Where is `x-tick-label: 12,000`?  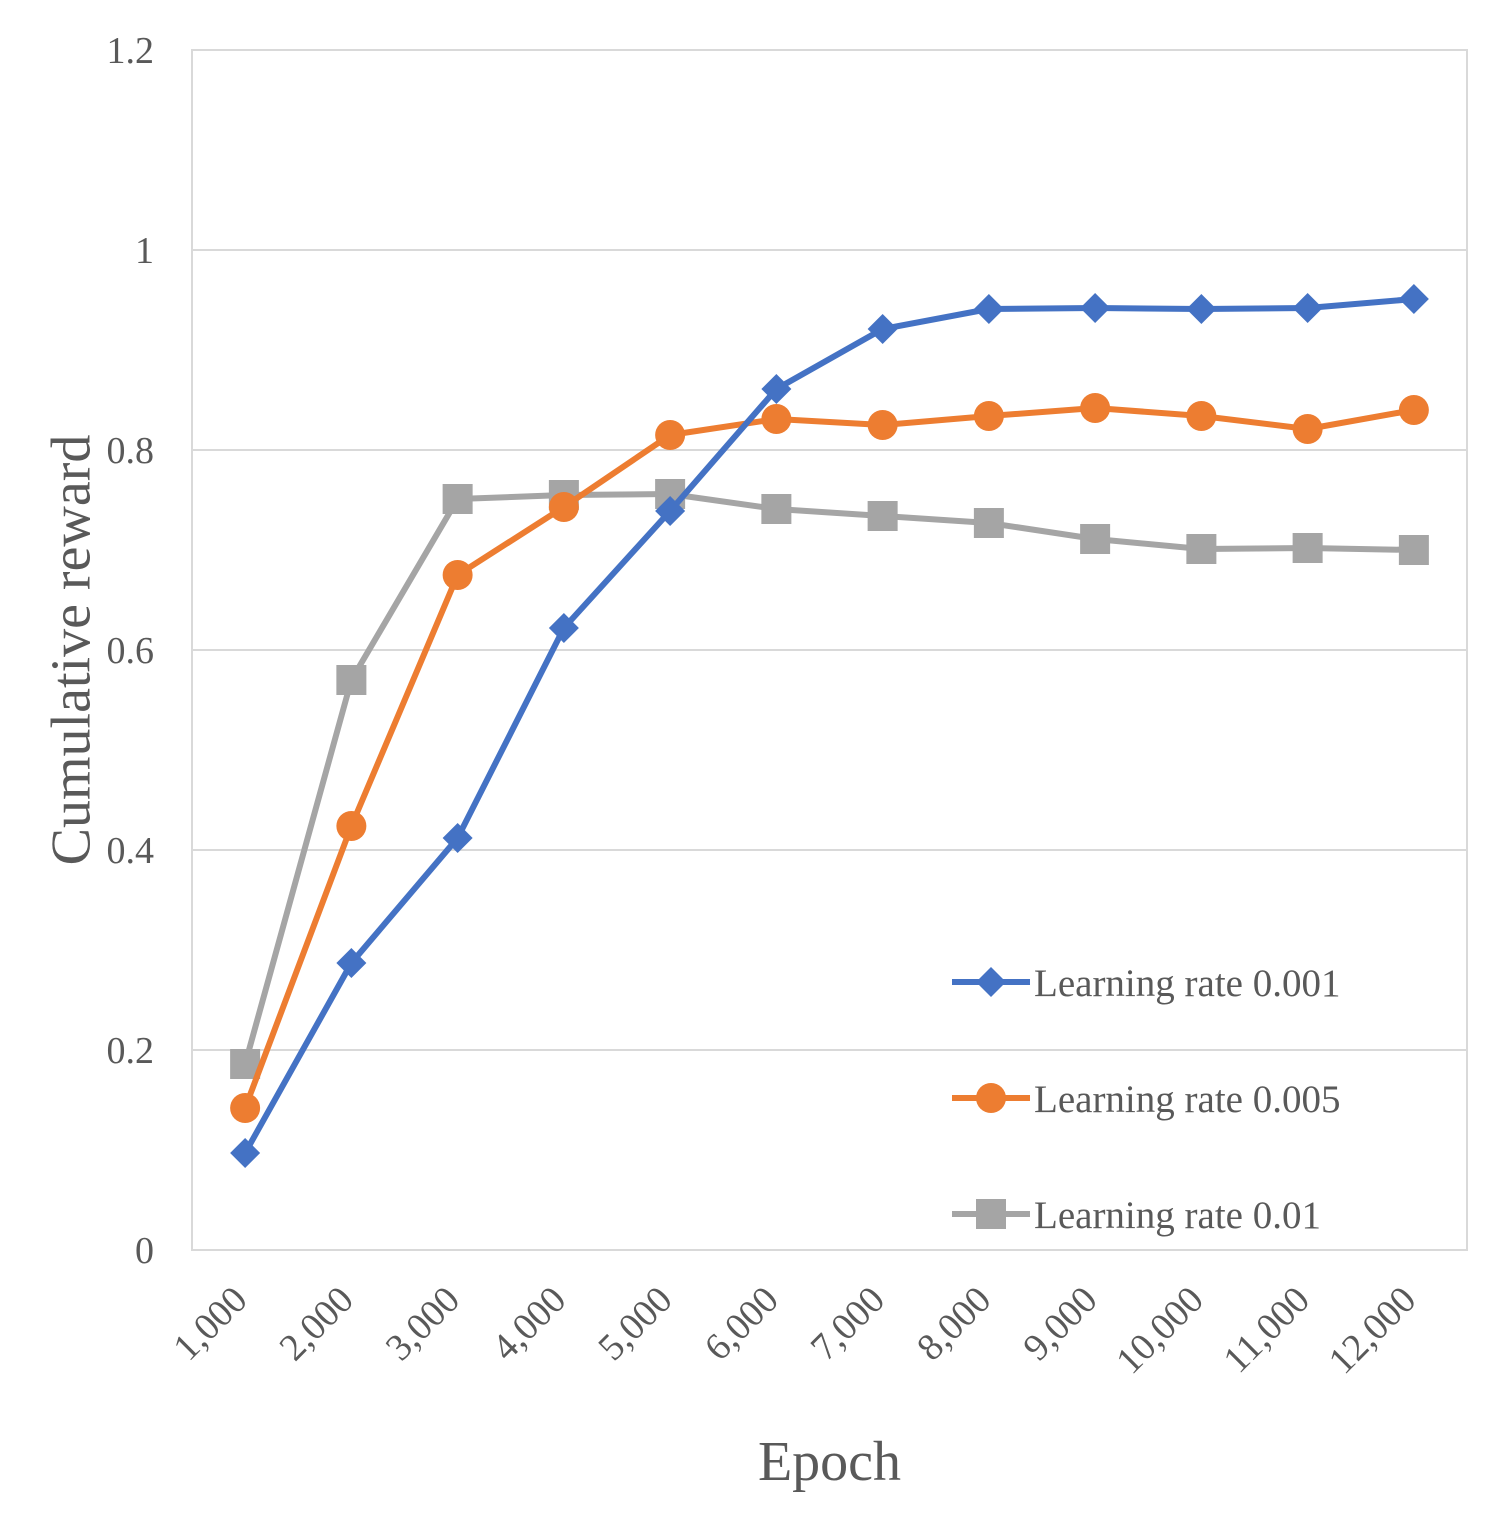 x-tick-label: 12,000 is located at coordinates (1373, 1331).